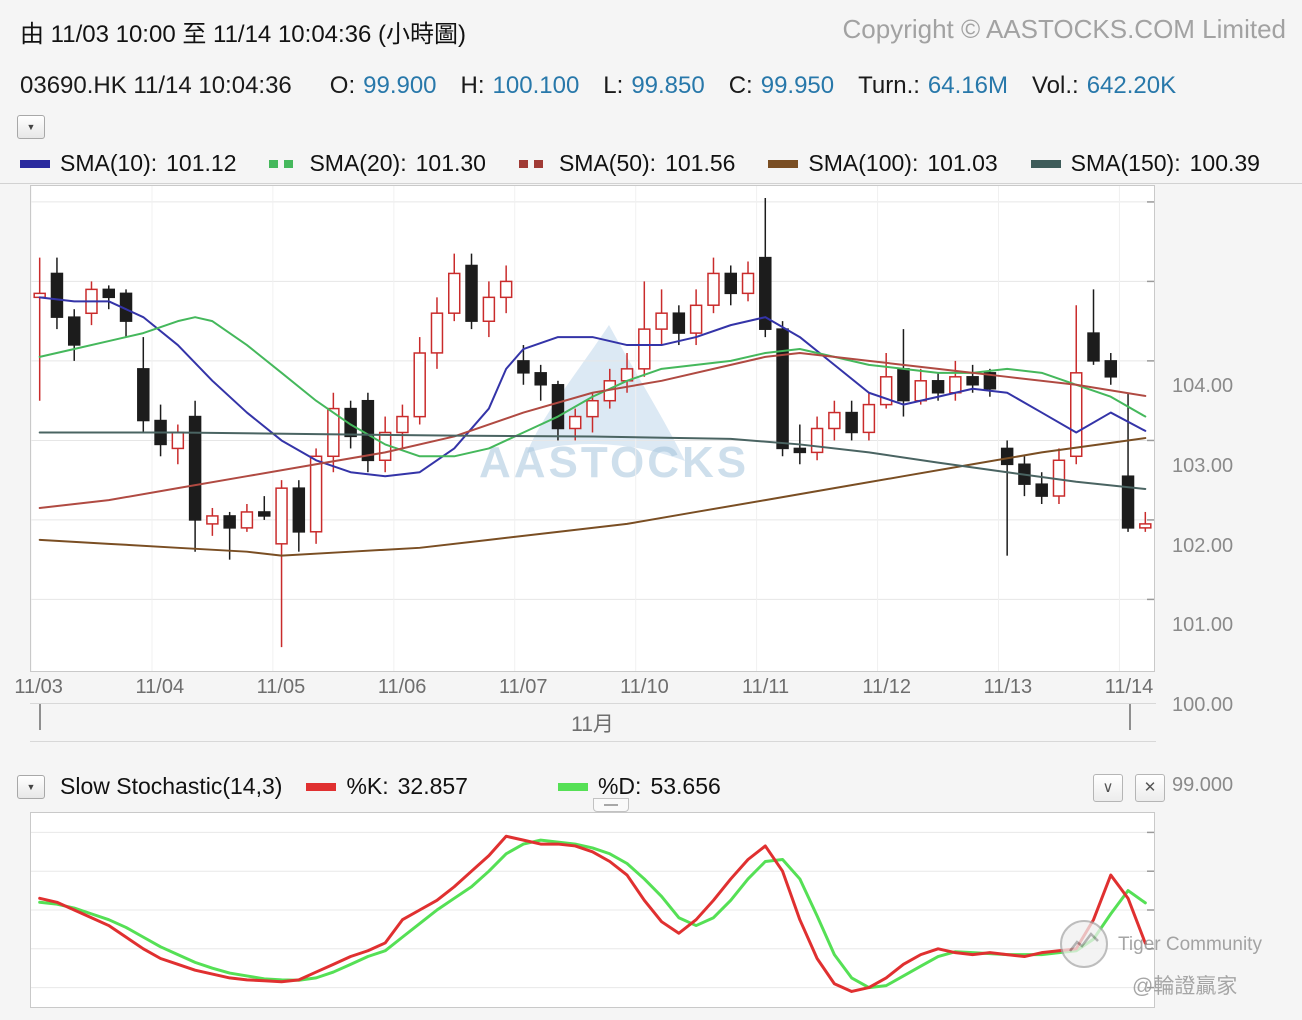  I want to click on main-xtick-label: 11/14, so click(1129, 687).